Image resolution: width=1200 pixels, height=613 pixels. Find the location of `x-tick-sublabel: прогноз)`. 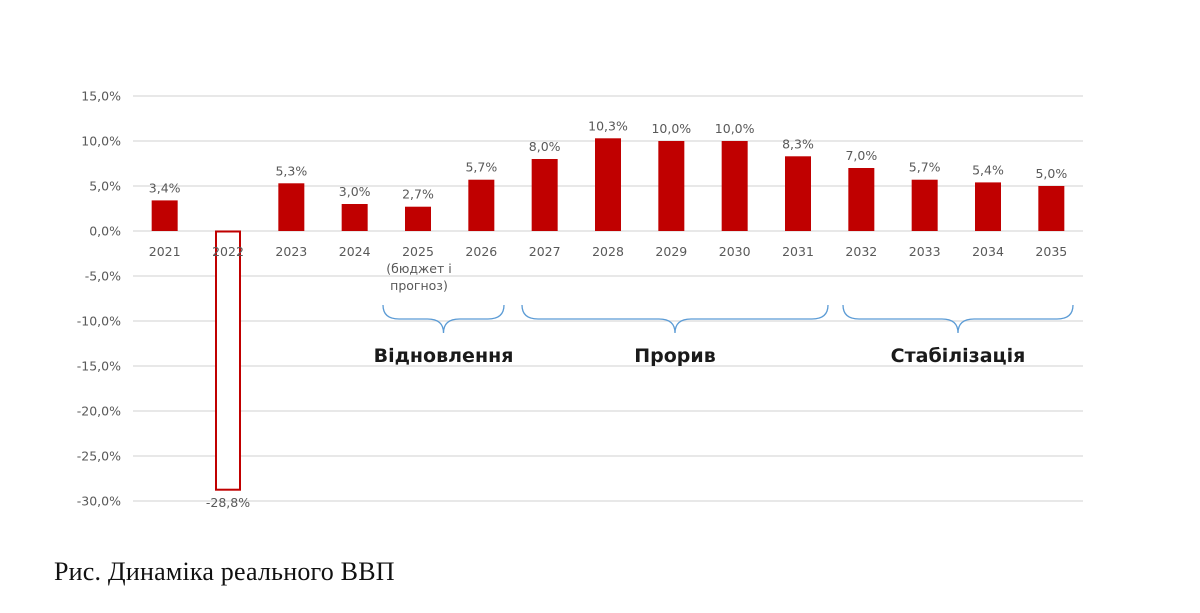

x-tick-sublabel: прогноз) is located at coordinates (419, 285).